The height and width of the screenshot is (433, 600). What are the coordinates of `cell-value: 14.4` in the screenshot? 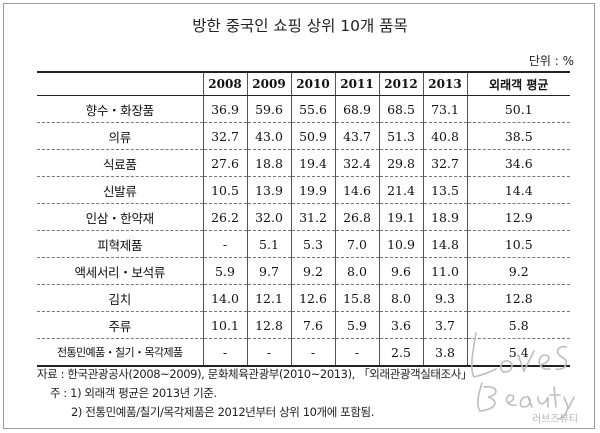 It's located at (518, 190).